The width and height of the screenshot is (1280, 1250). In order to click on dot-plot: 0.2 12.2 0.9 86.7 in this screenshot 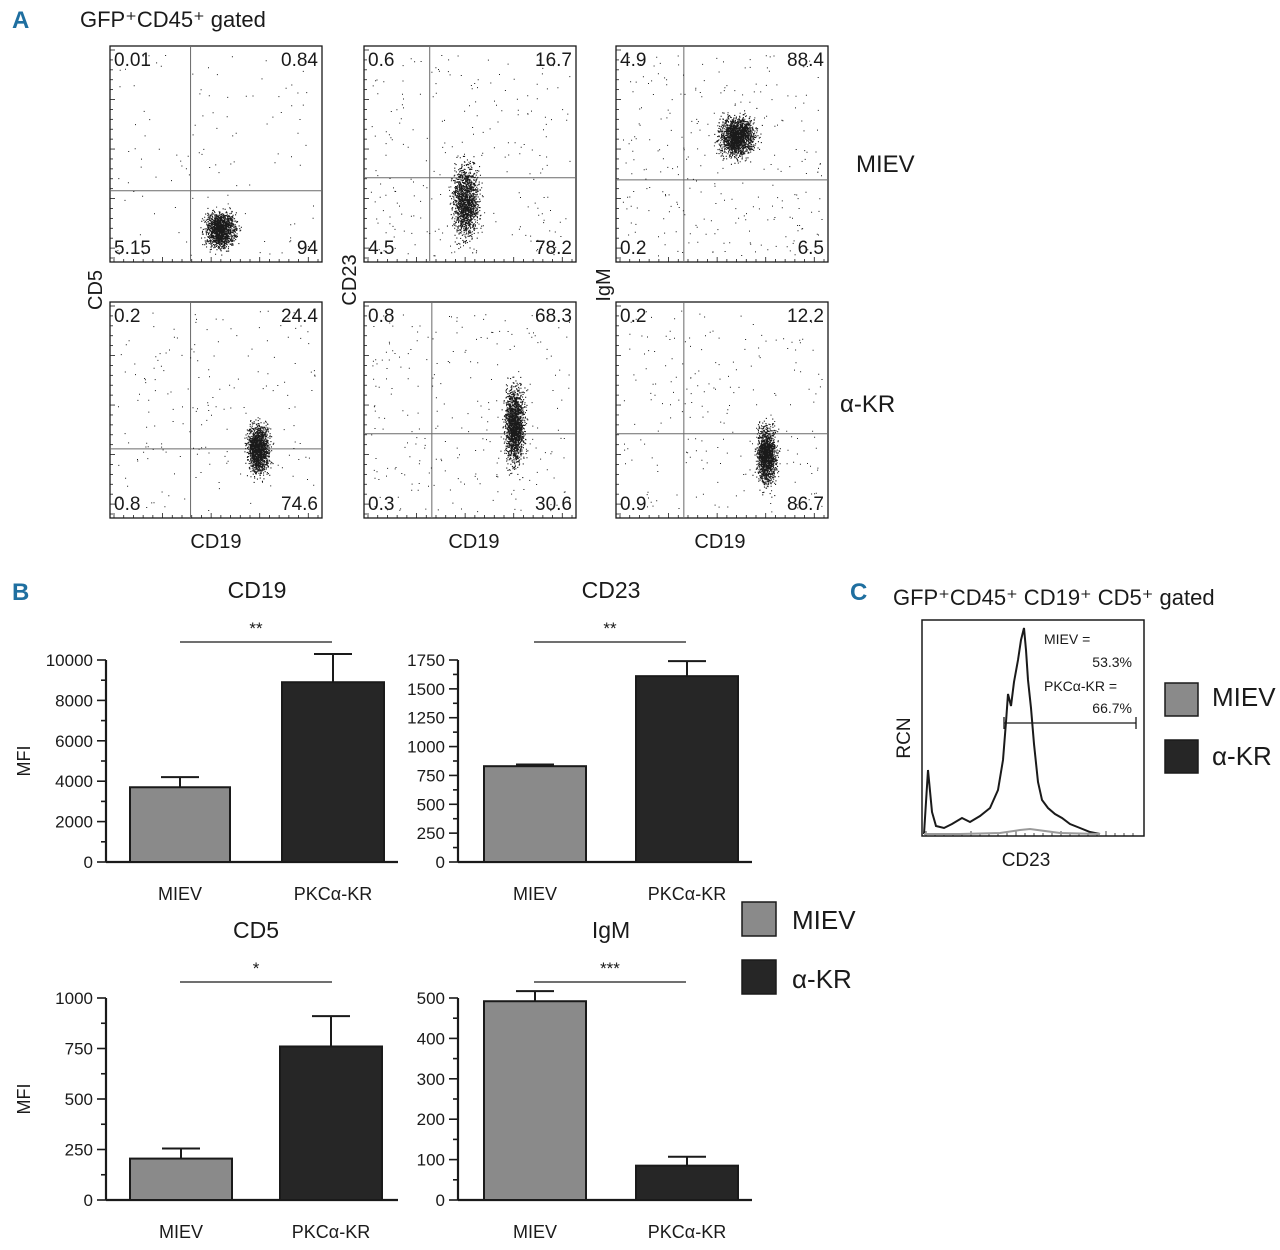, I will do `click(722, 410)`.